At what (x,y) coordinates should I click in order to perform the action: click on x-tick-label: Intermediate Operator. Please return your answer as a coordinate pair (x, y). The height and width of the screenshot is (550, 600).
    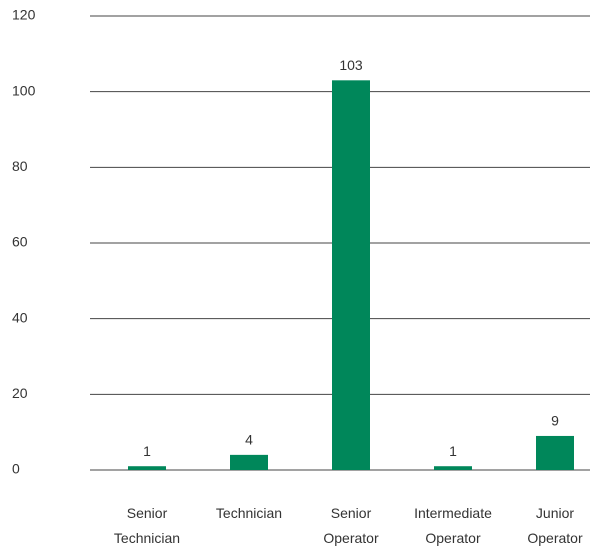
    Looking at the image, I should click on (453, 525).